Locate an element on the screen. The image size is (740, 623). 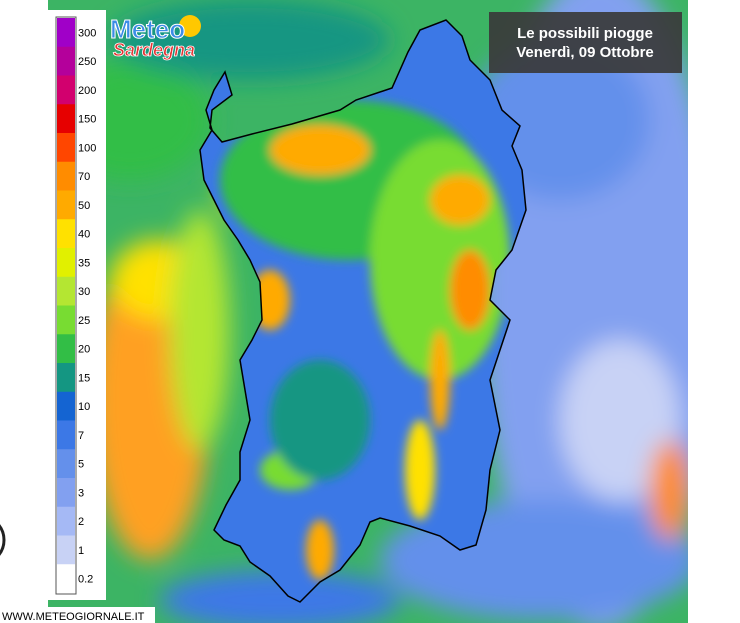
title-box: Le possibili piogge Venerdì, 09 Ottobre is located at coordinates (585, 42).